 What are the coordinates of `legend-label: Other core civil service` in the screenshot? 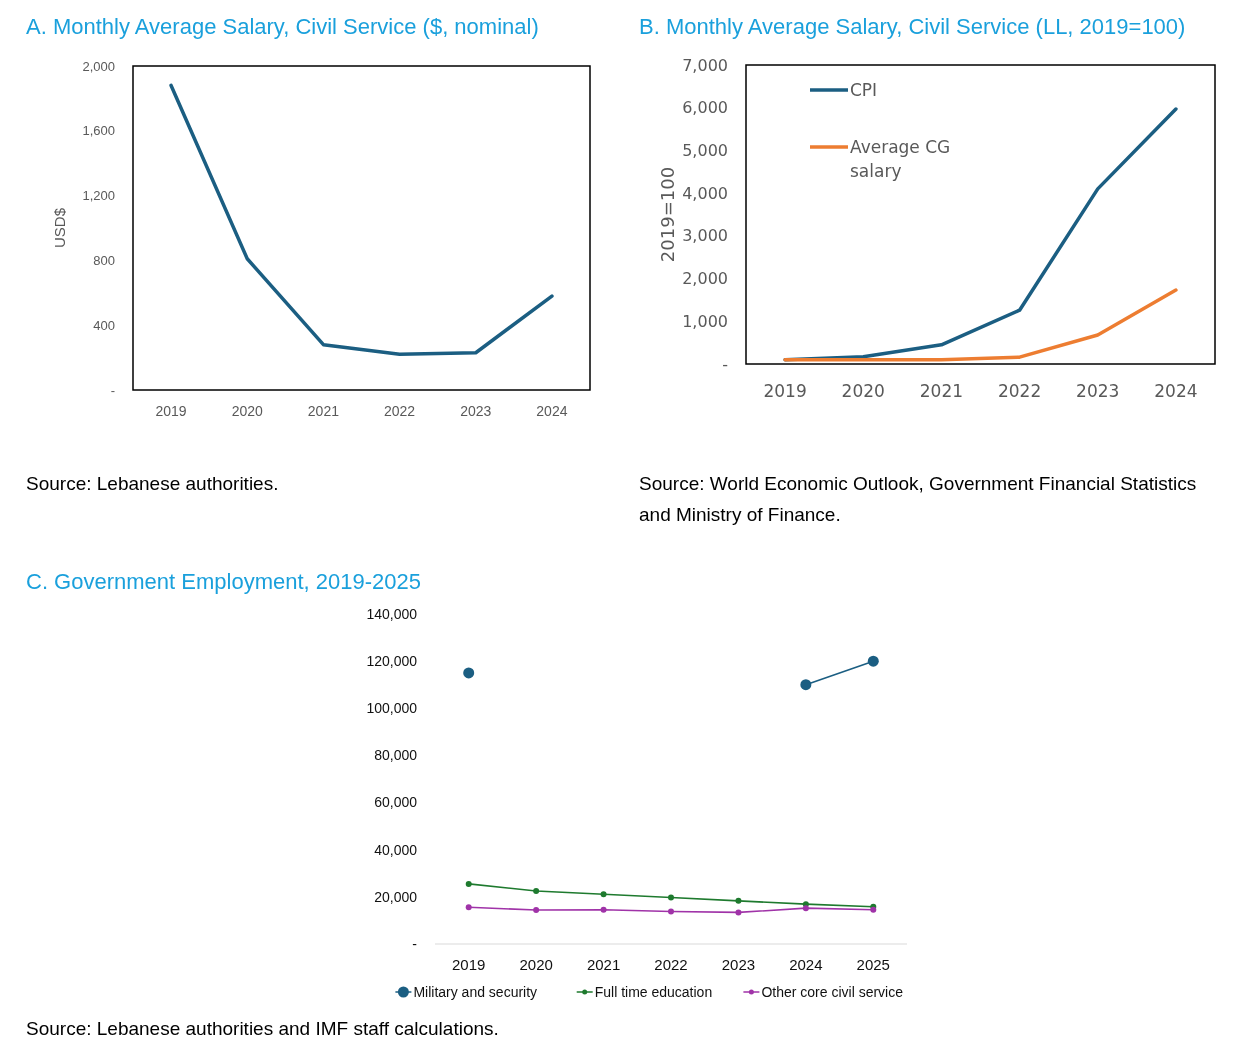 It's located at (832, 991).